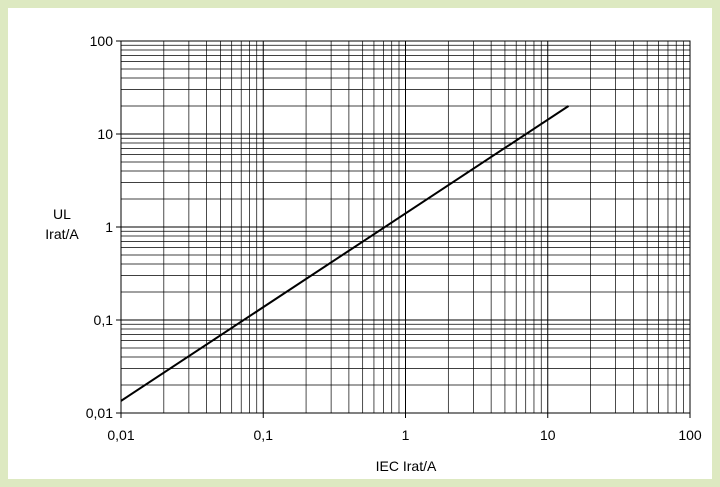  I want to click on x-tick-label: 0,1, so click(264, 435).